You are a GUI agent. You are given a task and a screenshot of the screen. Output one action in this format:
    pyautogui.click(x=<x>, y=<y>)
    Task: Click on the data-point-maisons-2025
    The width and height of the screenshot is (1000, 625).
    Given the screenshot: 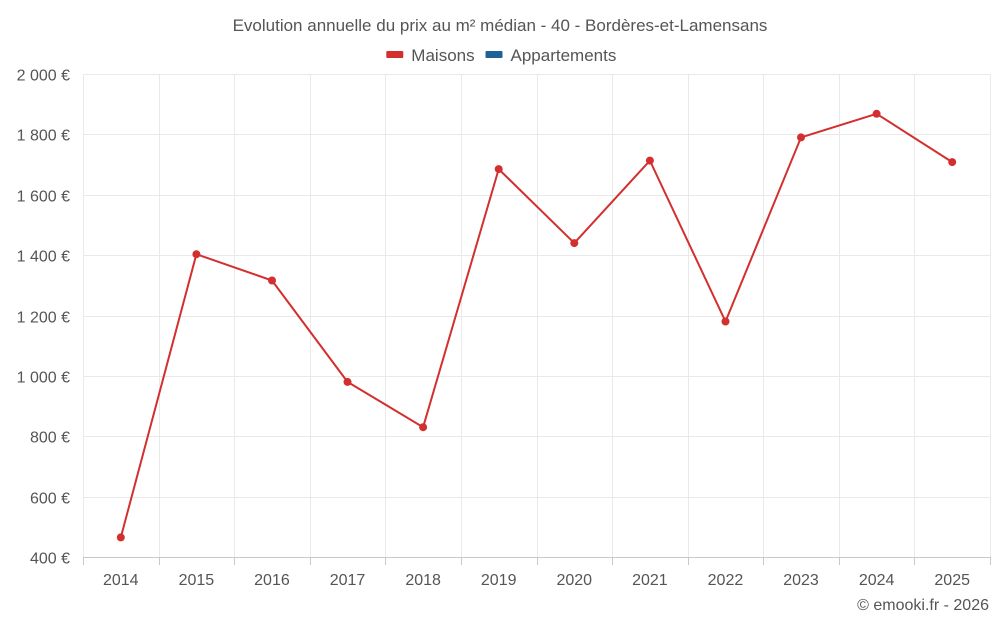 What is the action you would take?
    pyautogui.click(x=952, y=162)
    